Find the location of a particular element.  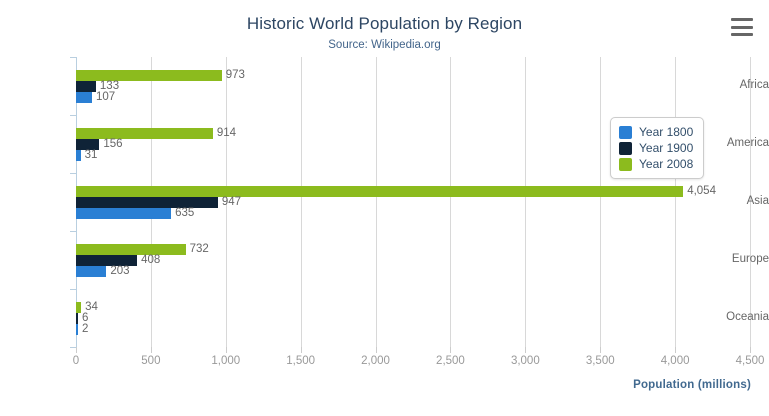

chart-legend: Year 1800 Year 1900 Year 2008 is located at coordinates (657, 148).